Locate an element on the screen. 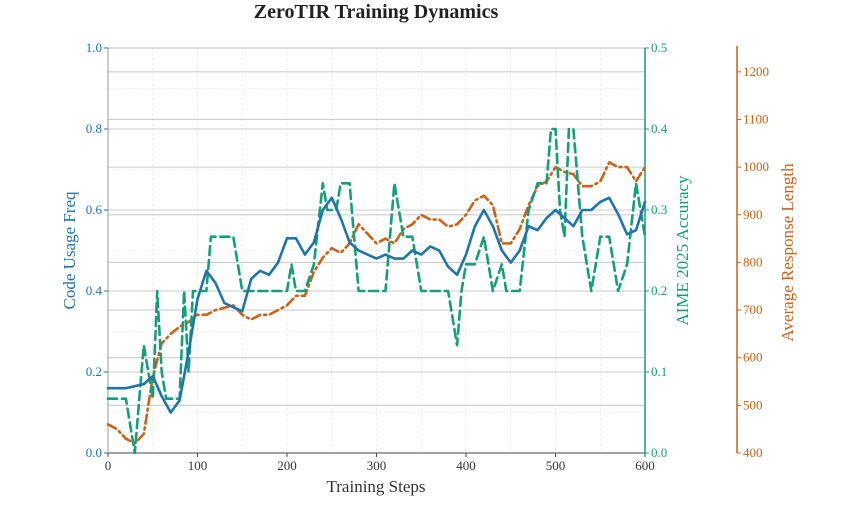 The height and width of the screenshot is (530, 850). x-tick-label: 200 is located at coordinates (287, 465).